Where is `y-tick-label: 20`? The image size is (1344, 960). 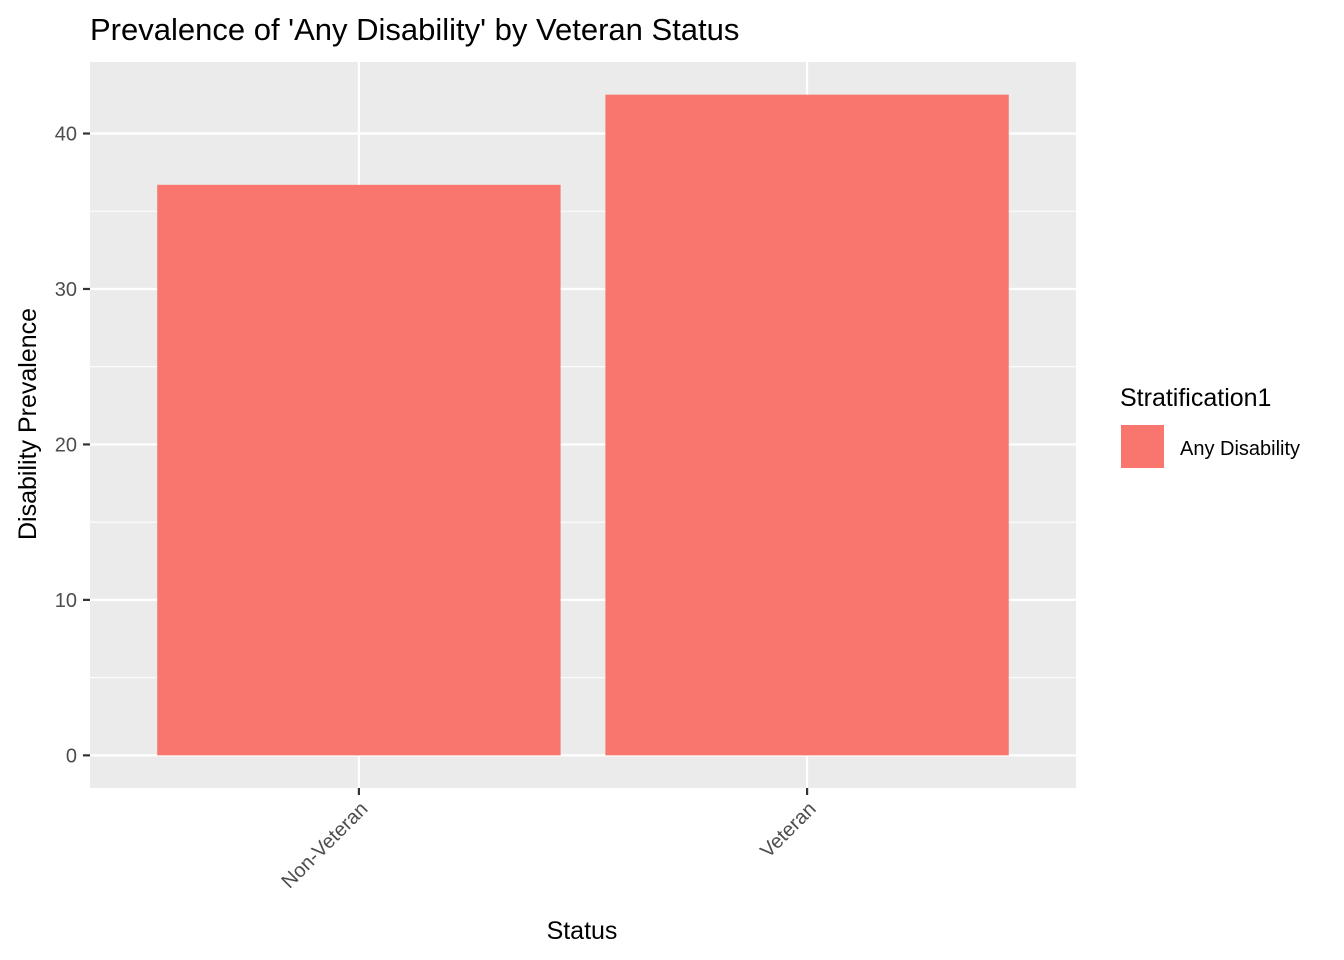
y-tick-label: 20 is located at coordinates (66, 445).